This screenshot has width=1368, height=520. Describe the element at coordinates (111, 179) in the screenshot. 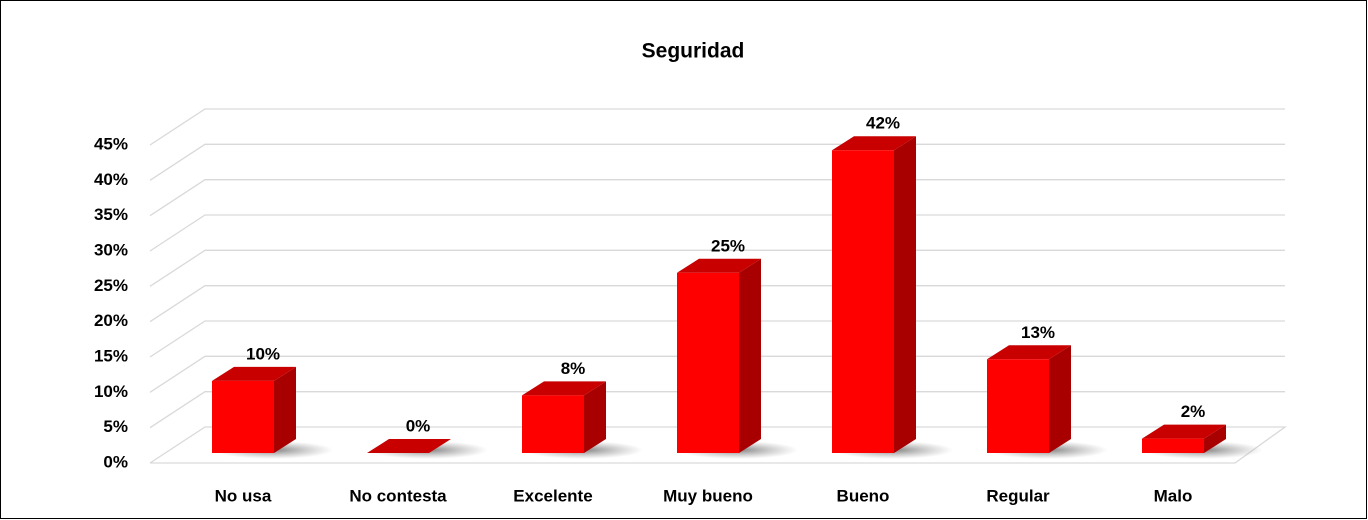

I see `y-tick-label: 40%` at that location.